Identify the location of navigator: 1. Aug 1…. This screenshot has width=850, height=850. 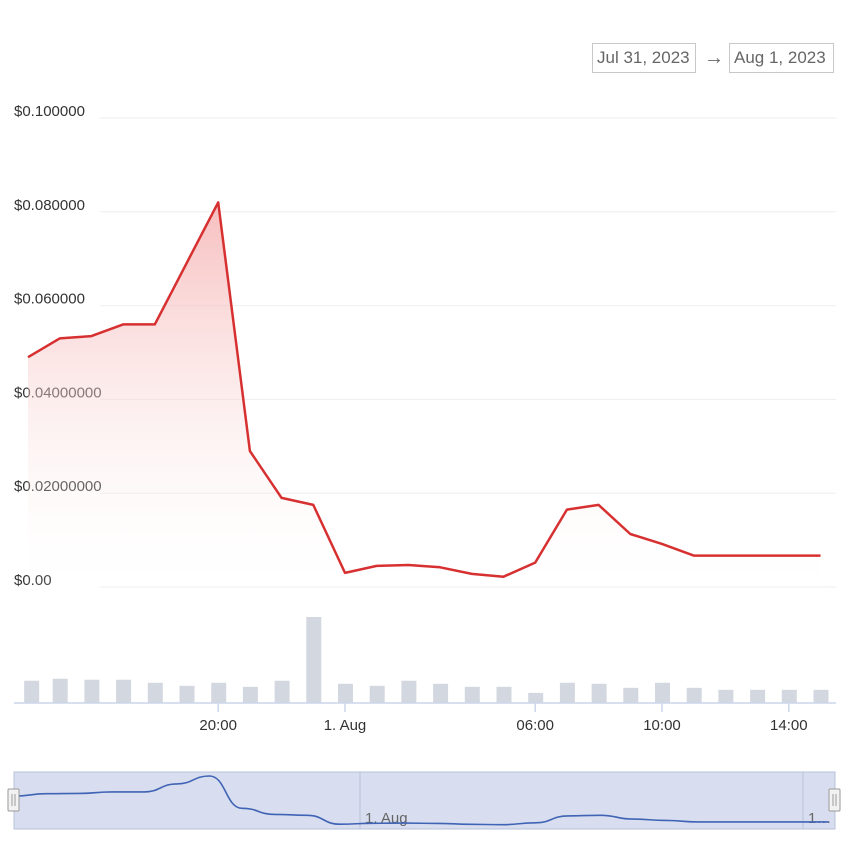
(424, 800).